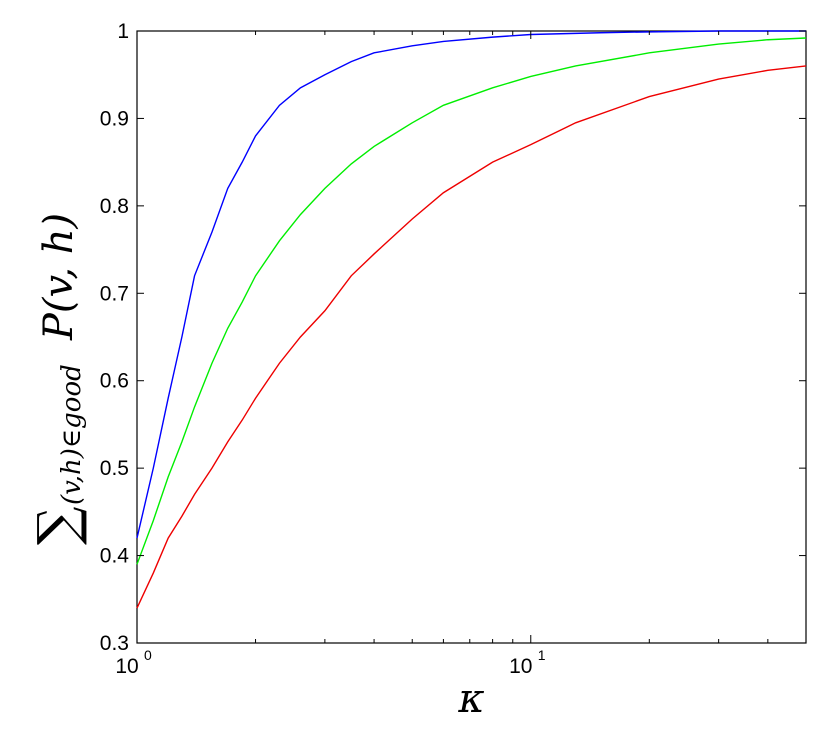 The height and width of the screenshot is (736, 830). I want to click on y-axis-label: ∑ (v,h)∈good P(v, h), so click(57, 379).